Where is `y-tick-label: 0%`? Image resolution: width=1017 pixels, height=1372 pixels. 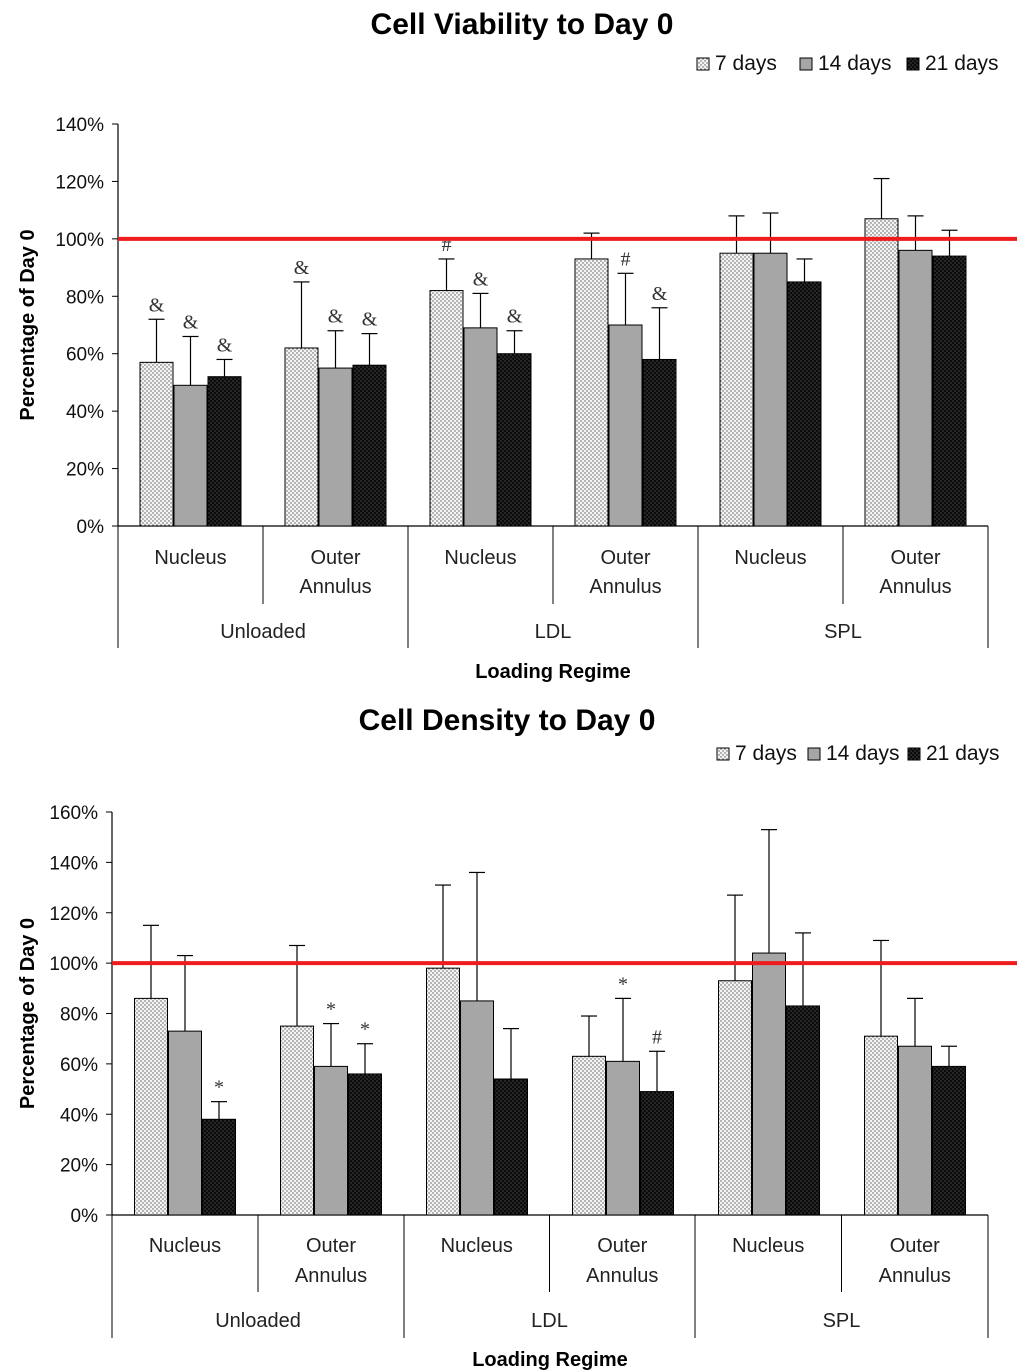 y-tick-label: 0% is located at coordinates (85, 1216).